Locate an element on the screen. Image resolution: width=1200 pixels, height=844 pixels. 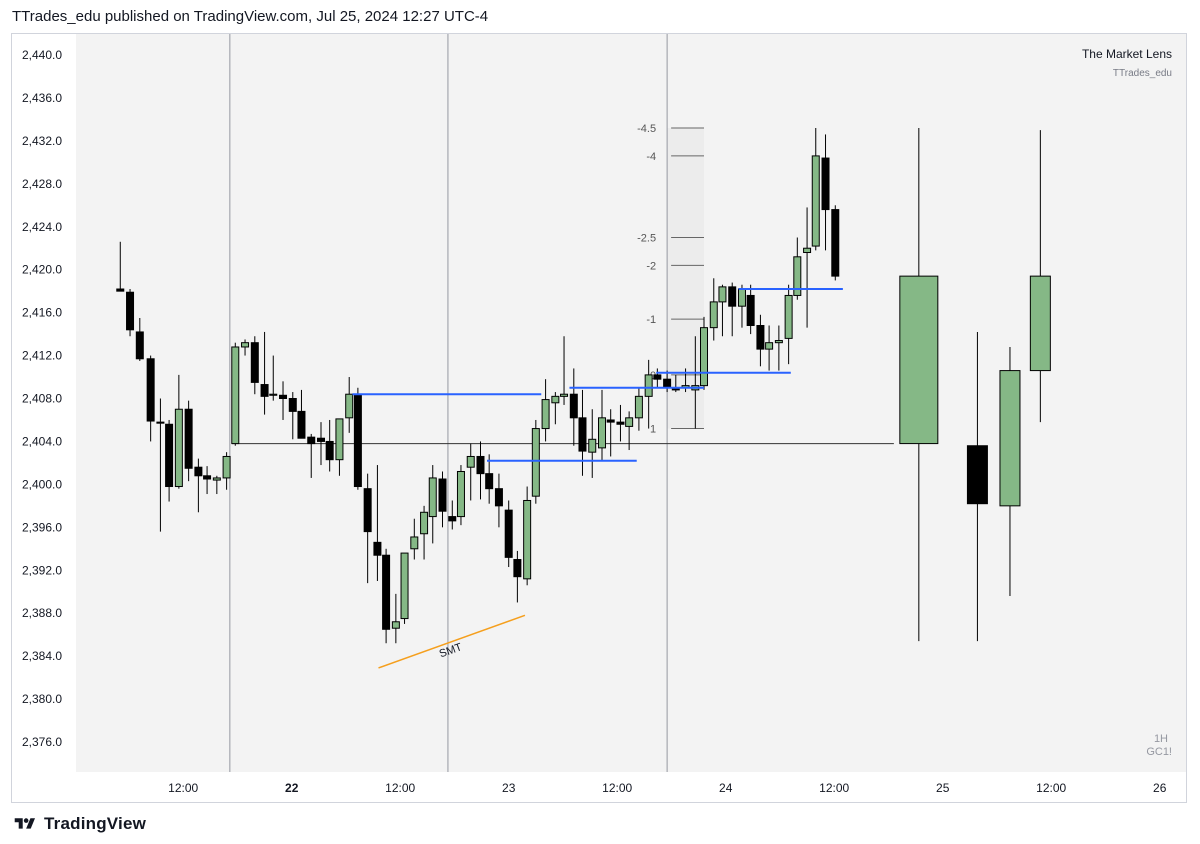
fib-level-label: -2.5 is located at coordinates (646, 238).